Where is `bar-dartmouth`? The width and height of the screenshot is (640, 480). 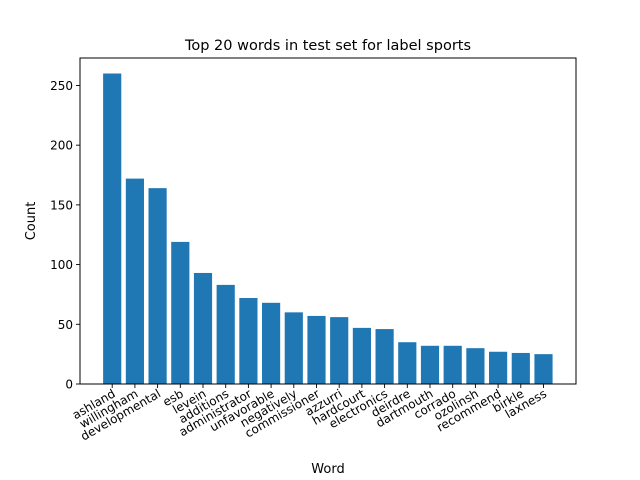
bar-dartmouth is located at coordinates (430, 364).